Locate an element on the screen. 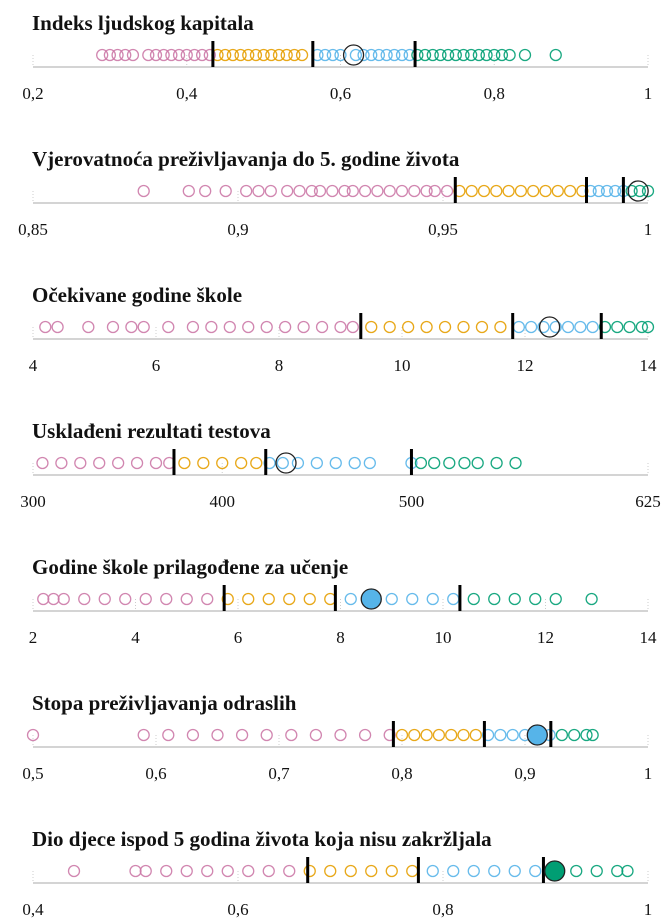 The width and height of the screenshot is (669, 923). x-tick-label: 0,9 is located at coordinates (237, 229).